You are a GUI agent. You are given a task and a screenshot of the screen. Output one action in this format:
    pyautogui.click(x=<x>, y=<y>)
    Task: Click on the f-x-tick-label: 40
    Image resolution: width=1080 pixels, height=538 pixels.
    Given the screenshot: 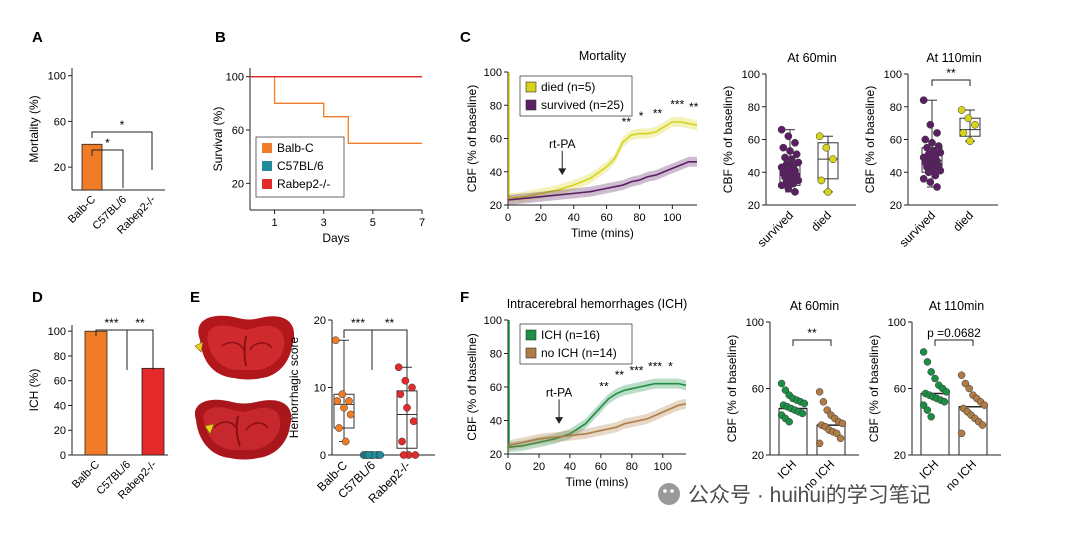 What is the action you would take?
    pyautogui.click(x=570, y=467)
    